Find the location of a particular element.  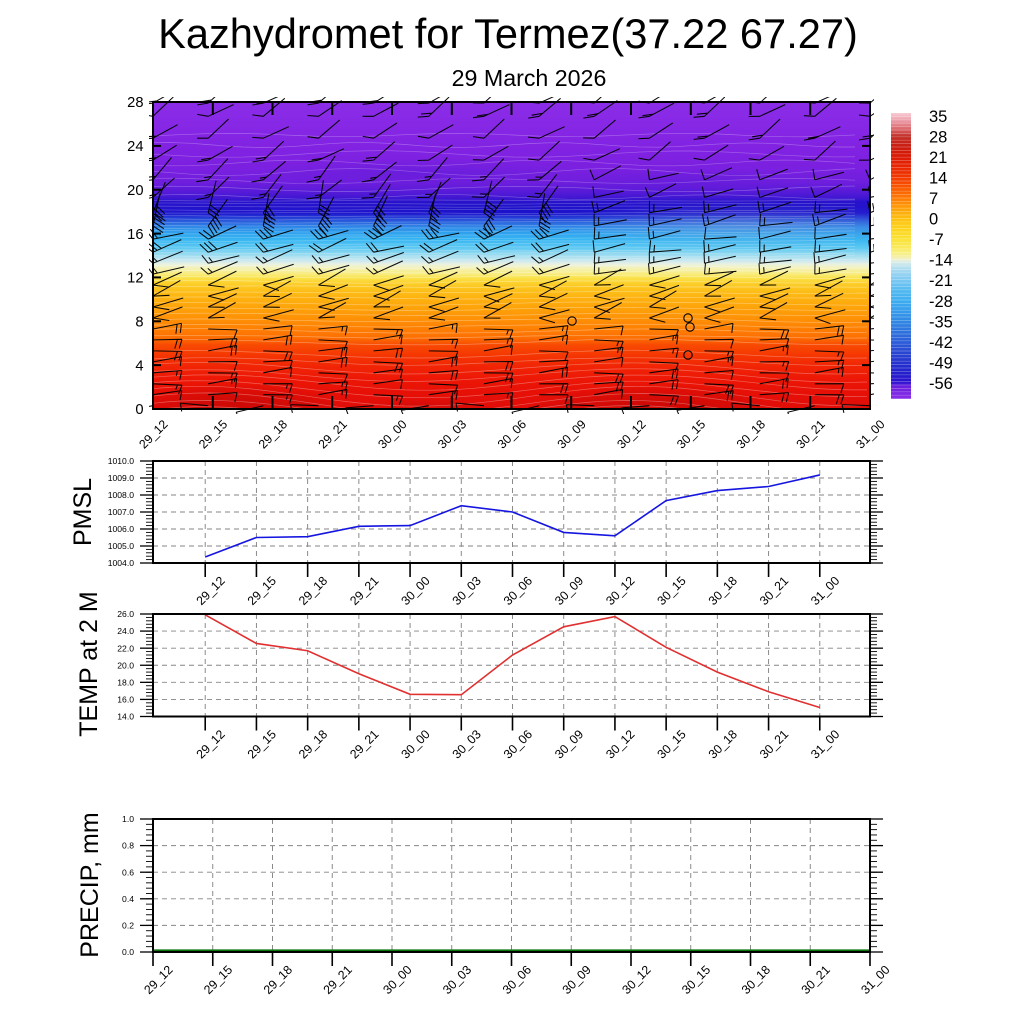

svg-text: TEMP at 2 M is located at coordinates (89, 663).